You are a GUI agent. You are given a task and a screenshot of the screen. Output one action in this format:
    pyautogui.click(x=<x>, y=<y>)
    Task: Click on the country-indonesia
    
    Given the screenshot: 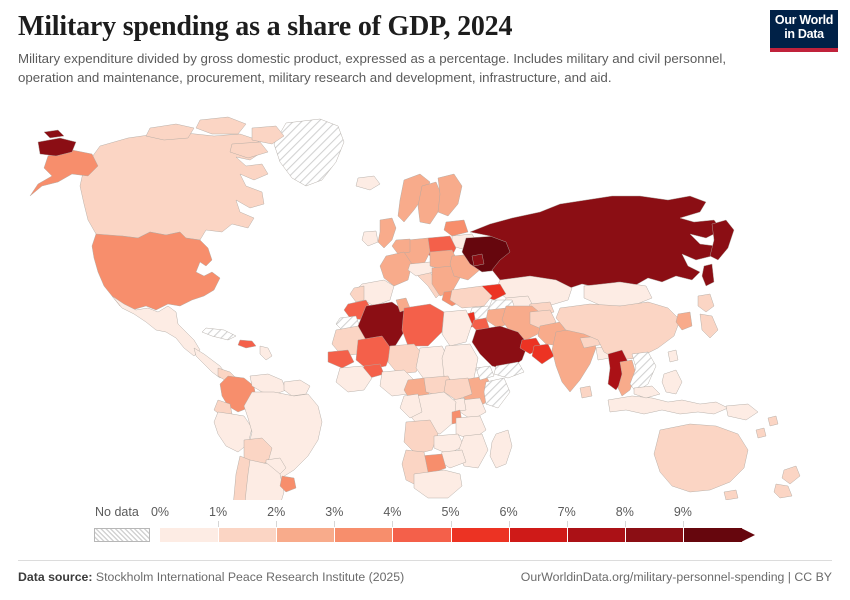 What is the action you would take?
    pyautogui.click(x=668, y=405)
    